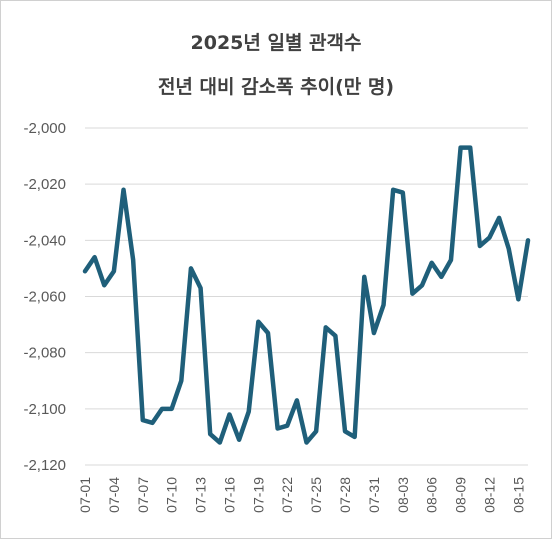 The width and height of the screenshot is (552, 539). Describe the element at coordinates (44, 128) in the screenshot. I see `y-tick-label: -2,000` at that location.